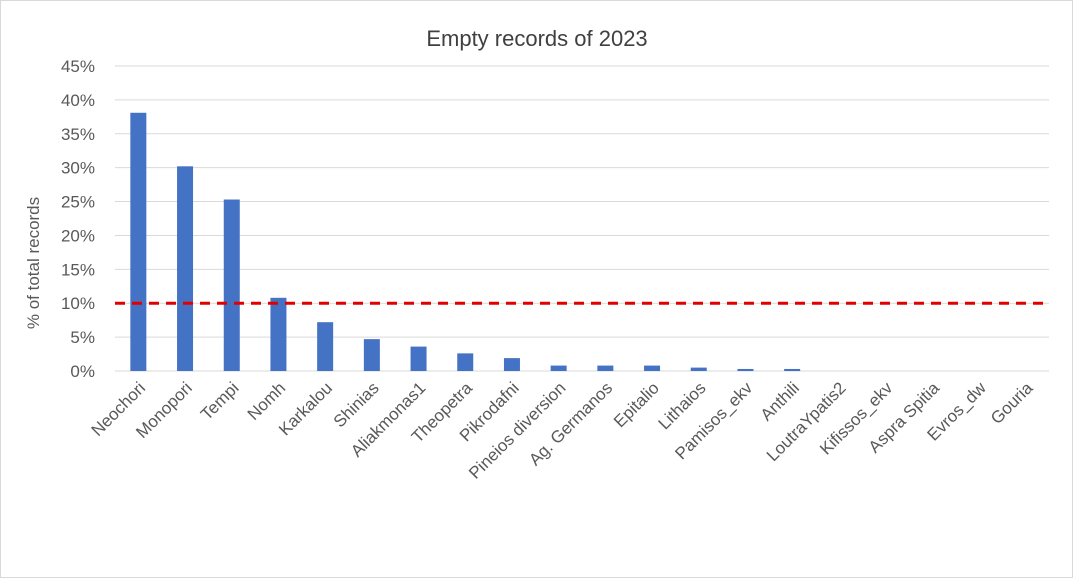 The width and height of the screenshot is (1073, 578). I want to click on y-tick-label: 45%, so click(78, 66).